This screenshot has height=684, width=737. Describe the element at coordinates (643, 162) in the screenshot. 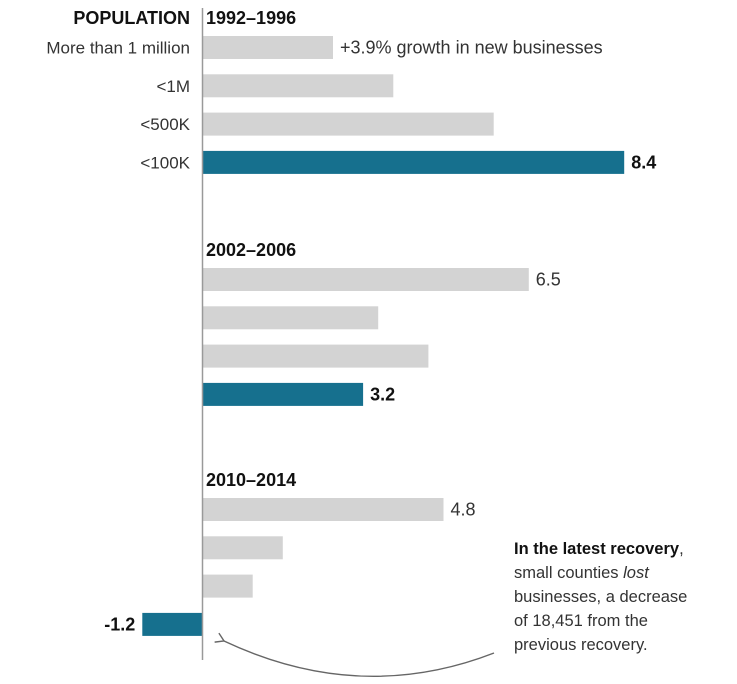

I see `data-label: 8.4` at that location.